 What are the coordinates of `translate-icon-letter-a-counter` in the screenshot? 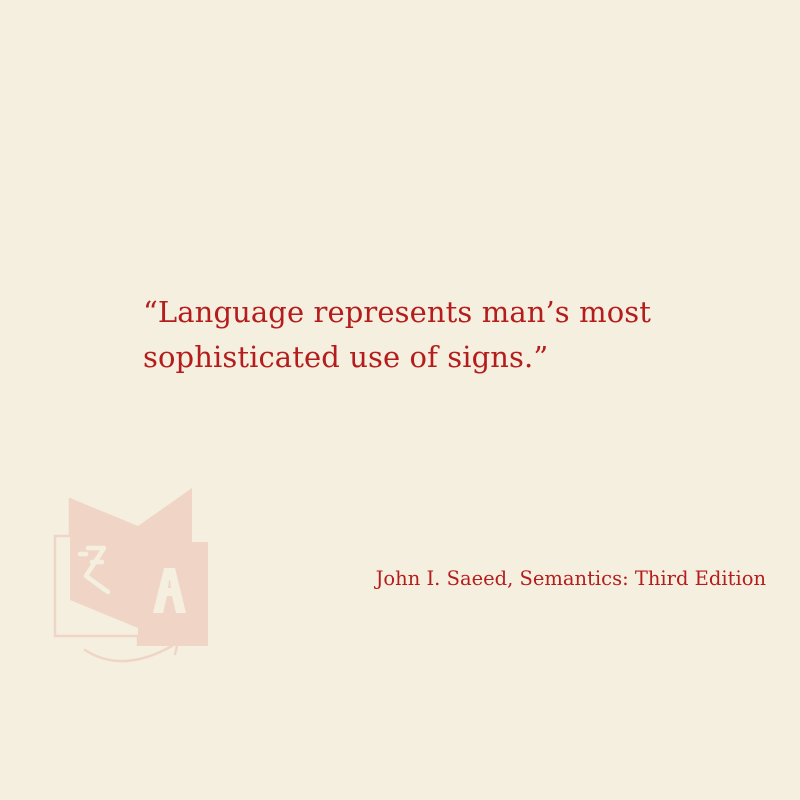 It's located at (169, 584).